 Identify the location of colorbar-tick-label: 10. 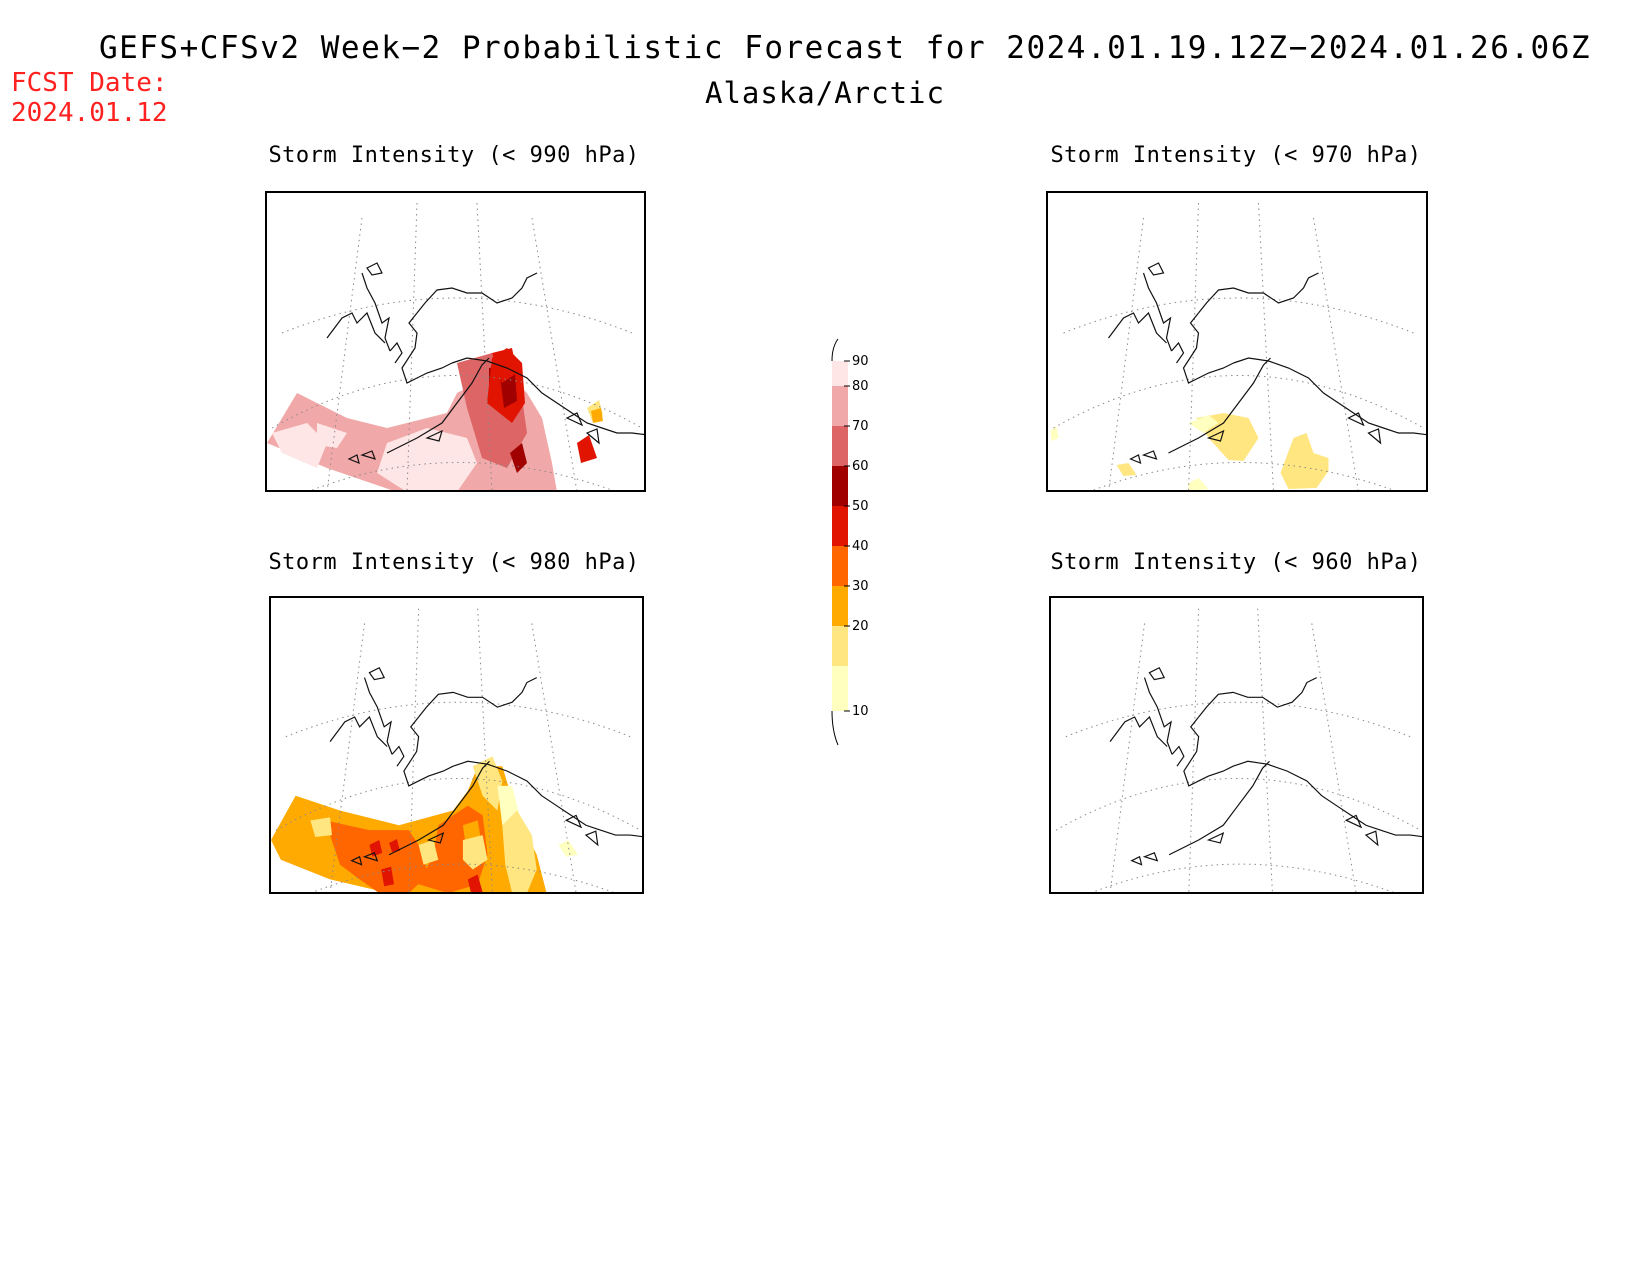
(860, 711).